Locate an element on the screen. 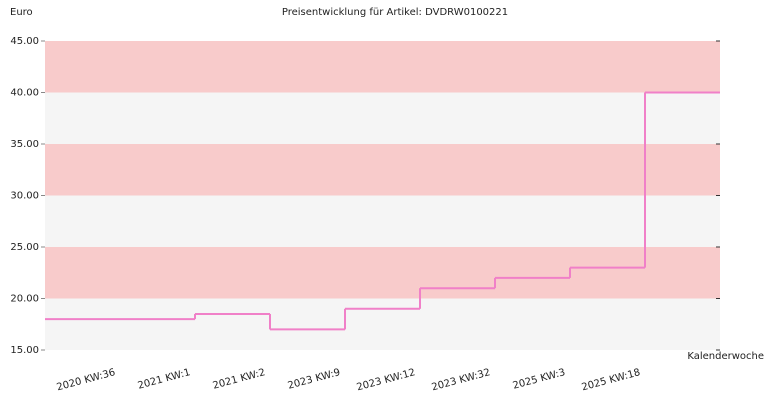 The height and width of the screenshot is (400, 770). x-tick-label: 2023 KW:12 is located at coordinates (386, 380).